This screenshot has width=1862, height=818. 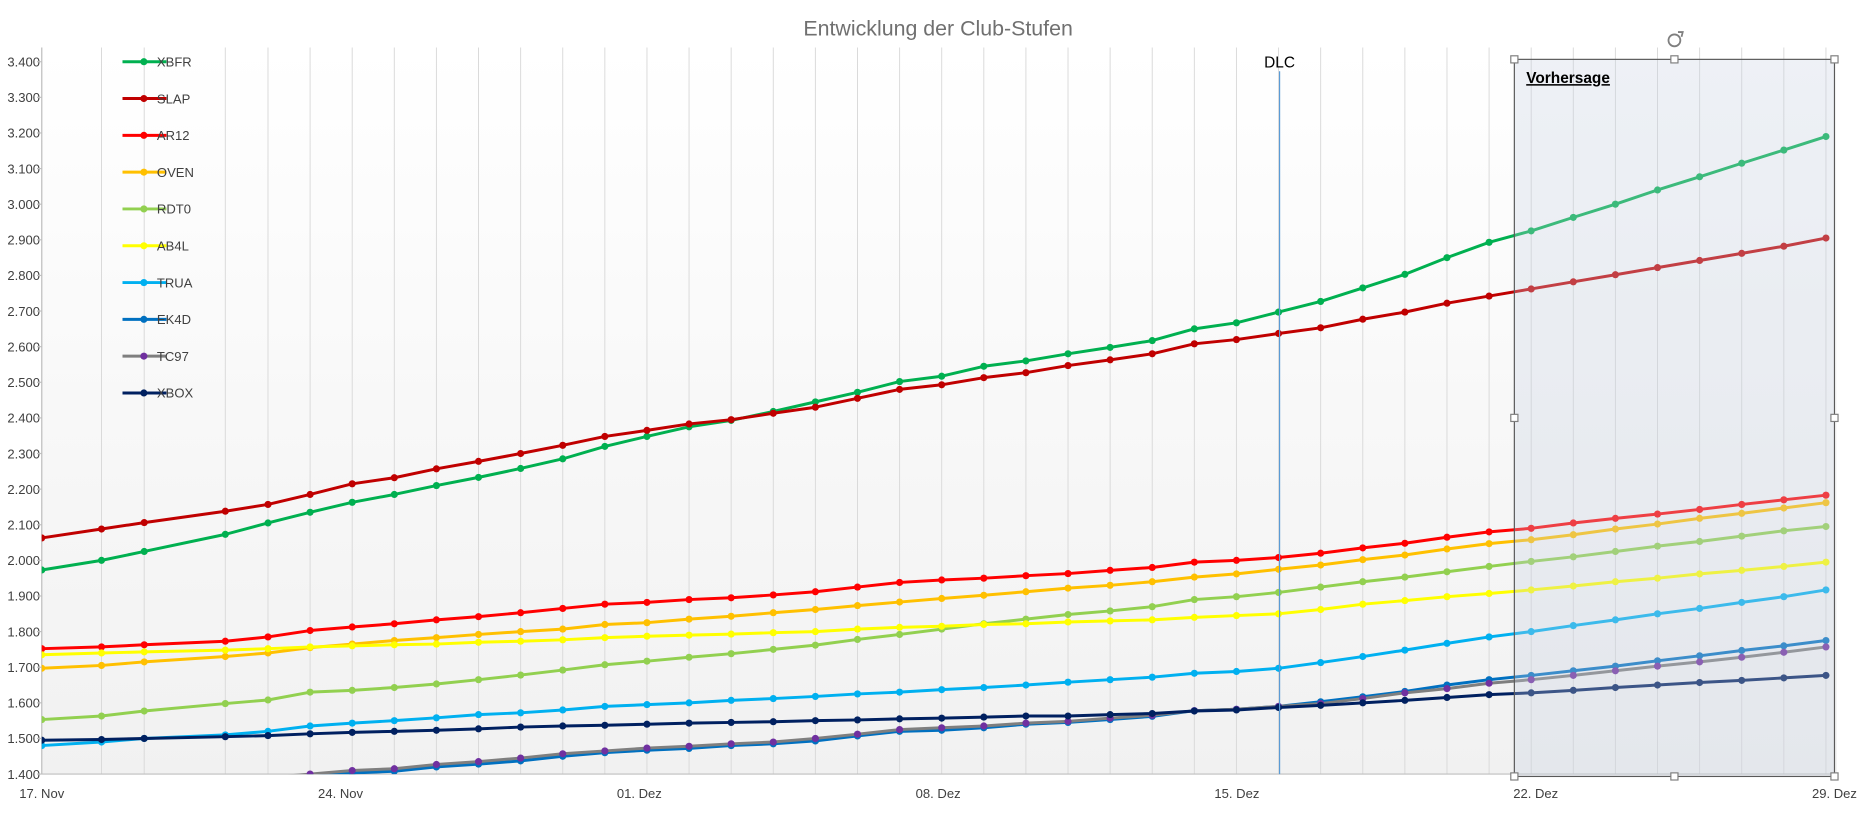 What do you see at coordinates (144, 172) in the screenshot?
I see `legend-marker` at bounding box center [144, 172].